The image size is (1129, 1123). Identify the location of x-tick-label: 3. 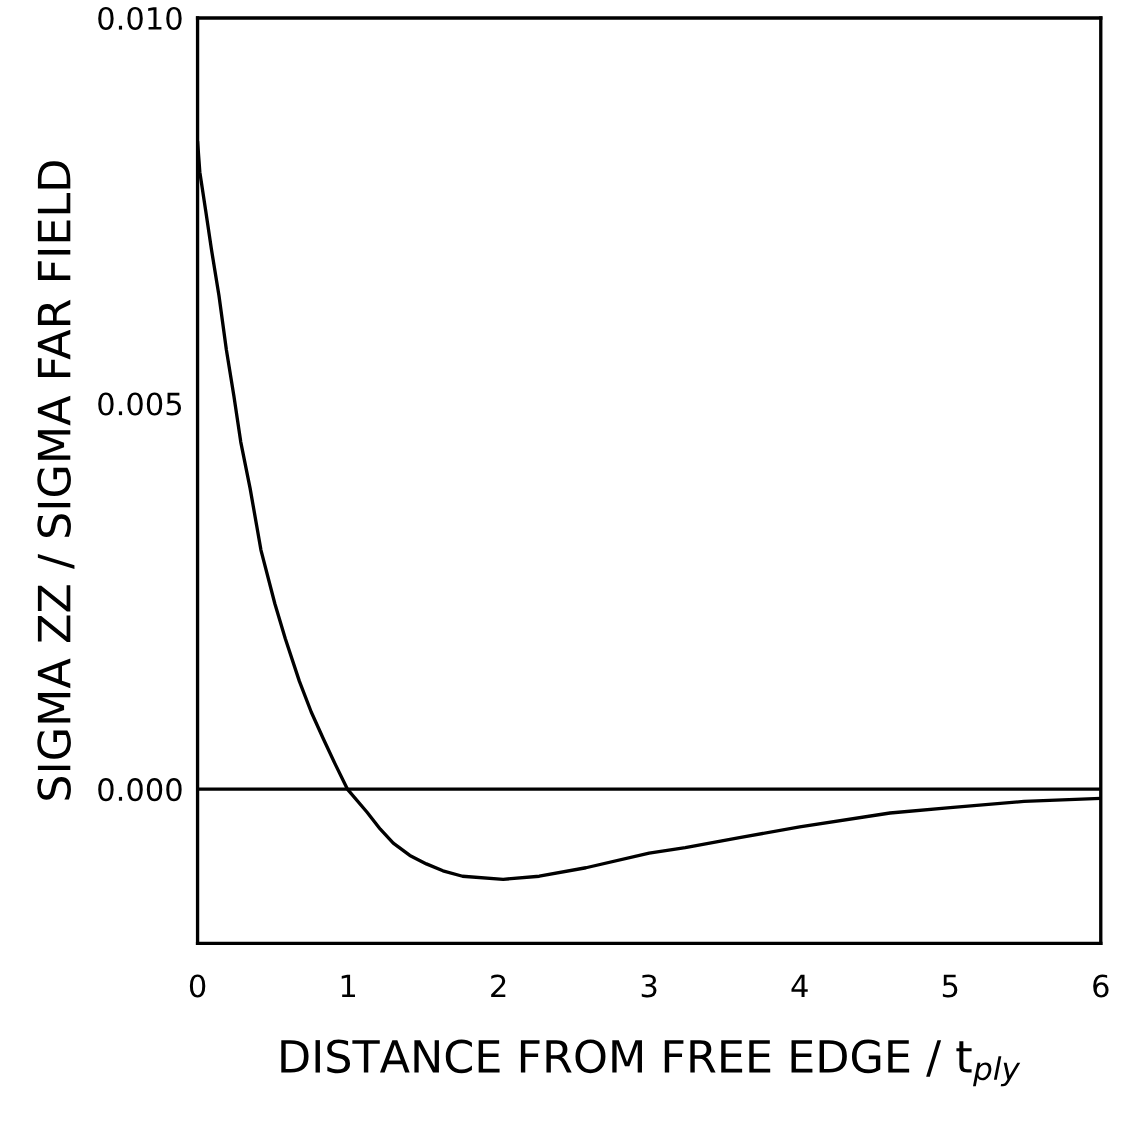
(649, 986).